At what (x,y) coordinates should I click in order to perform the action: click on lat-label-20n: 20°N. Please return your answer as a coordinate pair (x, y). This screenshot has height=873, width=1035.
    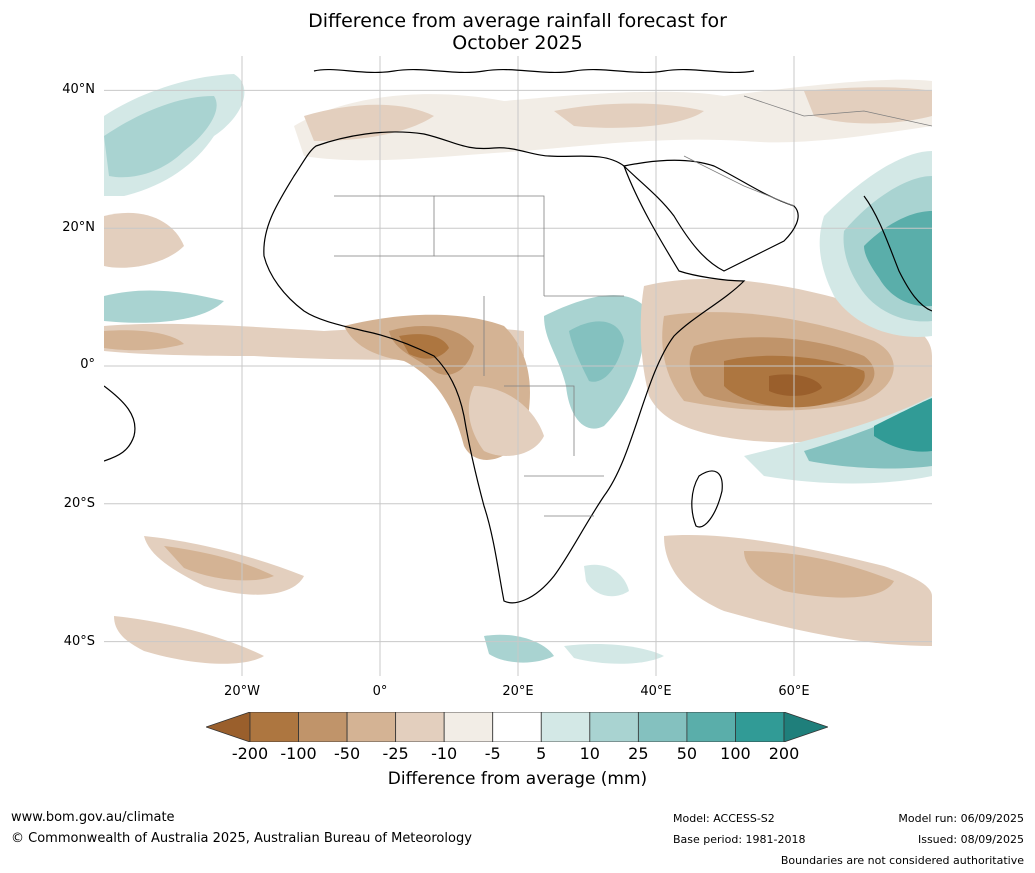
    Looking at the image, I should click on (78, 227).